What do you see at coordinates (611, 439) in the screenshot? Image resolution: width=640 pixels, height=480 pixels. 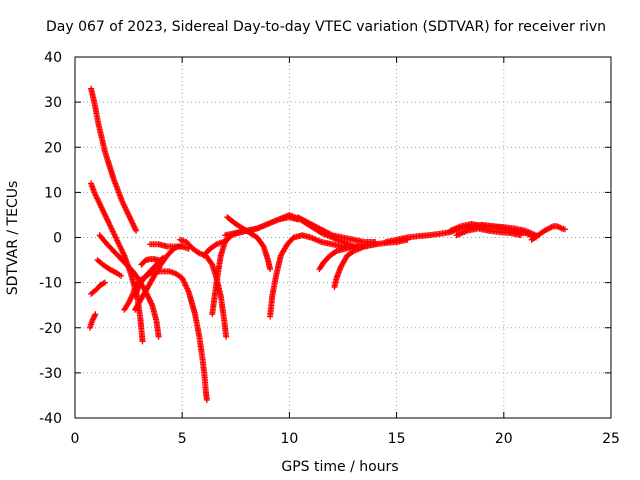 I see `x-tick-label: 25` at bounding box center [611, 439].